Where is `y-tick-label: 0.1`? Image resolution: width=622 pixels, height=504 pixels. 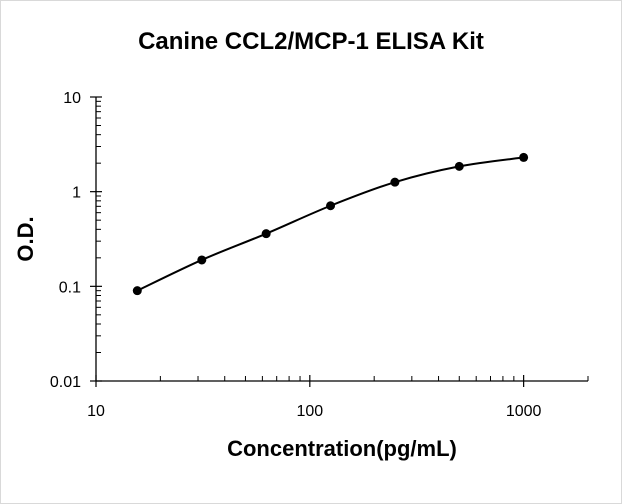
y-tick-label: 0.1 is located at coordinates (70, 287).